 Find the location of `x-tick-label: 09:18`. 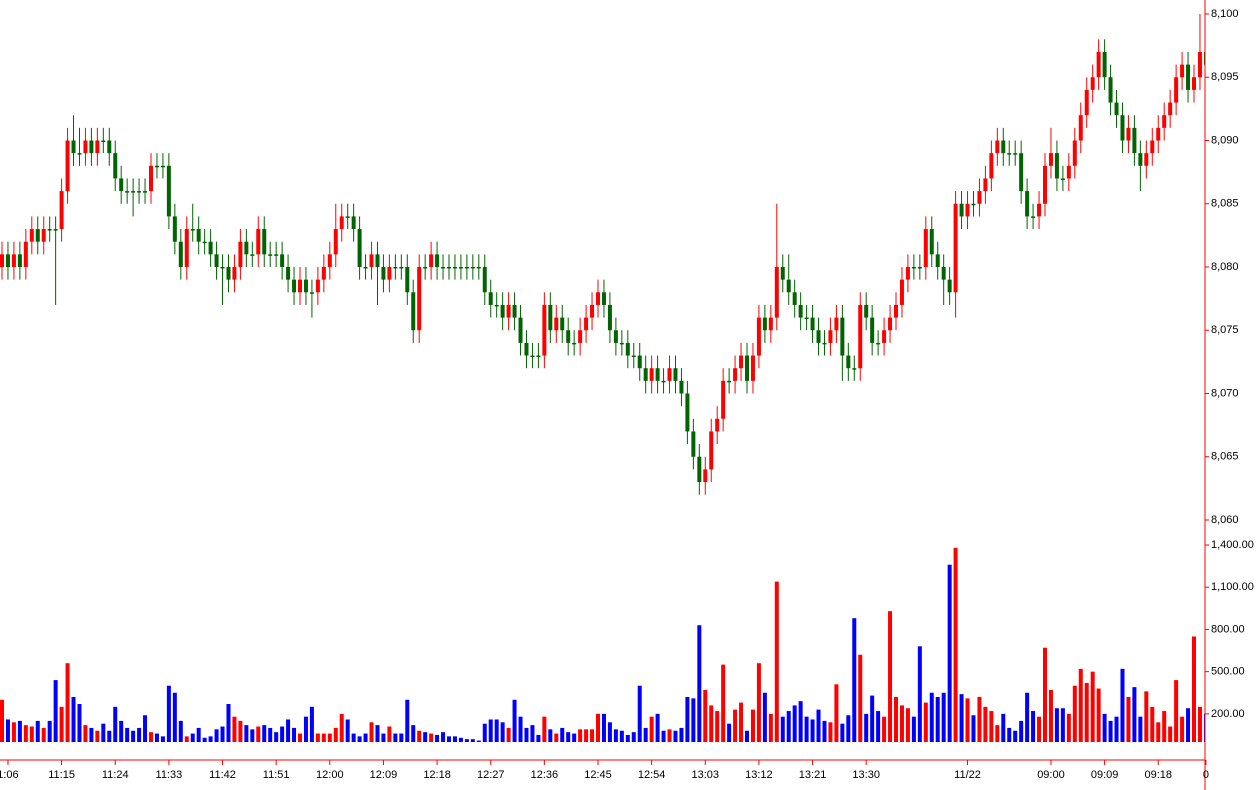

x-tick-label: 09:18 is located at coordinates (1158, 775).